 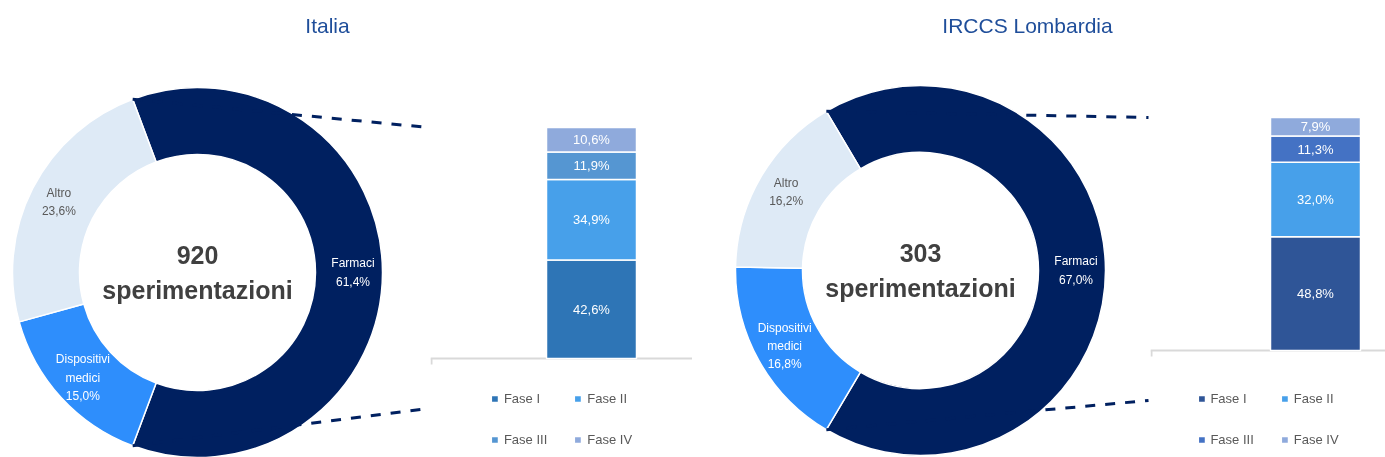 What do you see at coordinates (59, 211) in the screenshot?
I see `data-label: 23,6%` at bounding box center [59, 211].